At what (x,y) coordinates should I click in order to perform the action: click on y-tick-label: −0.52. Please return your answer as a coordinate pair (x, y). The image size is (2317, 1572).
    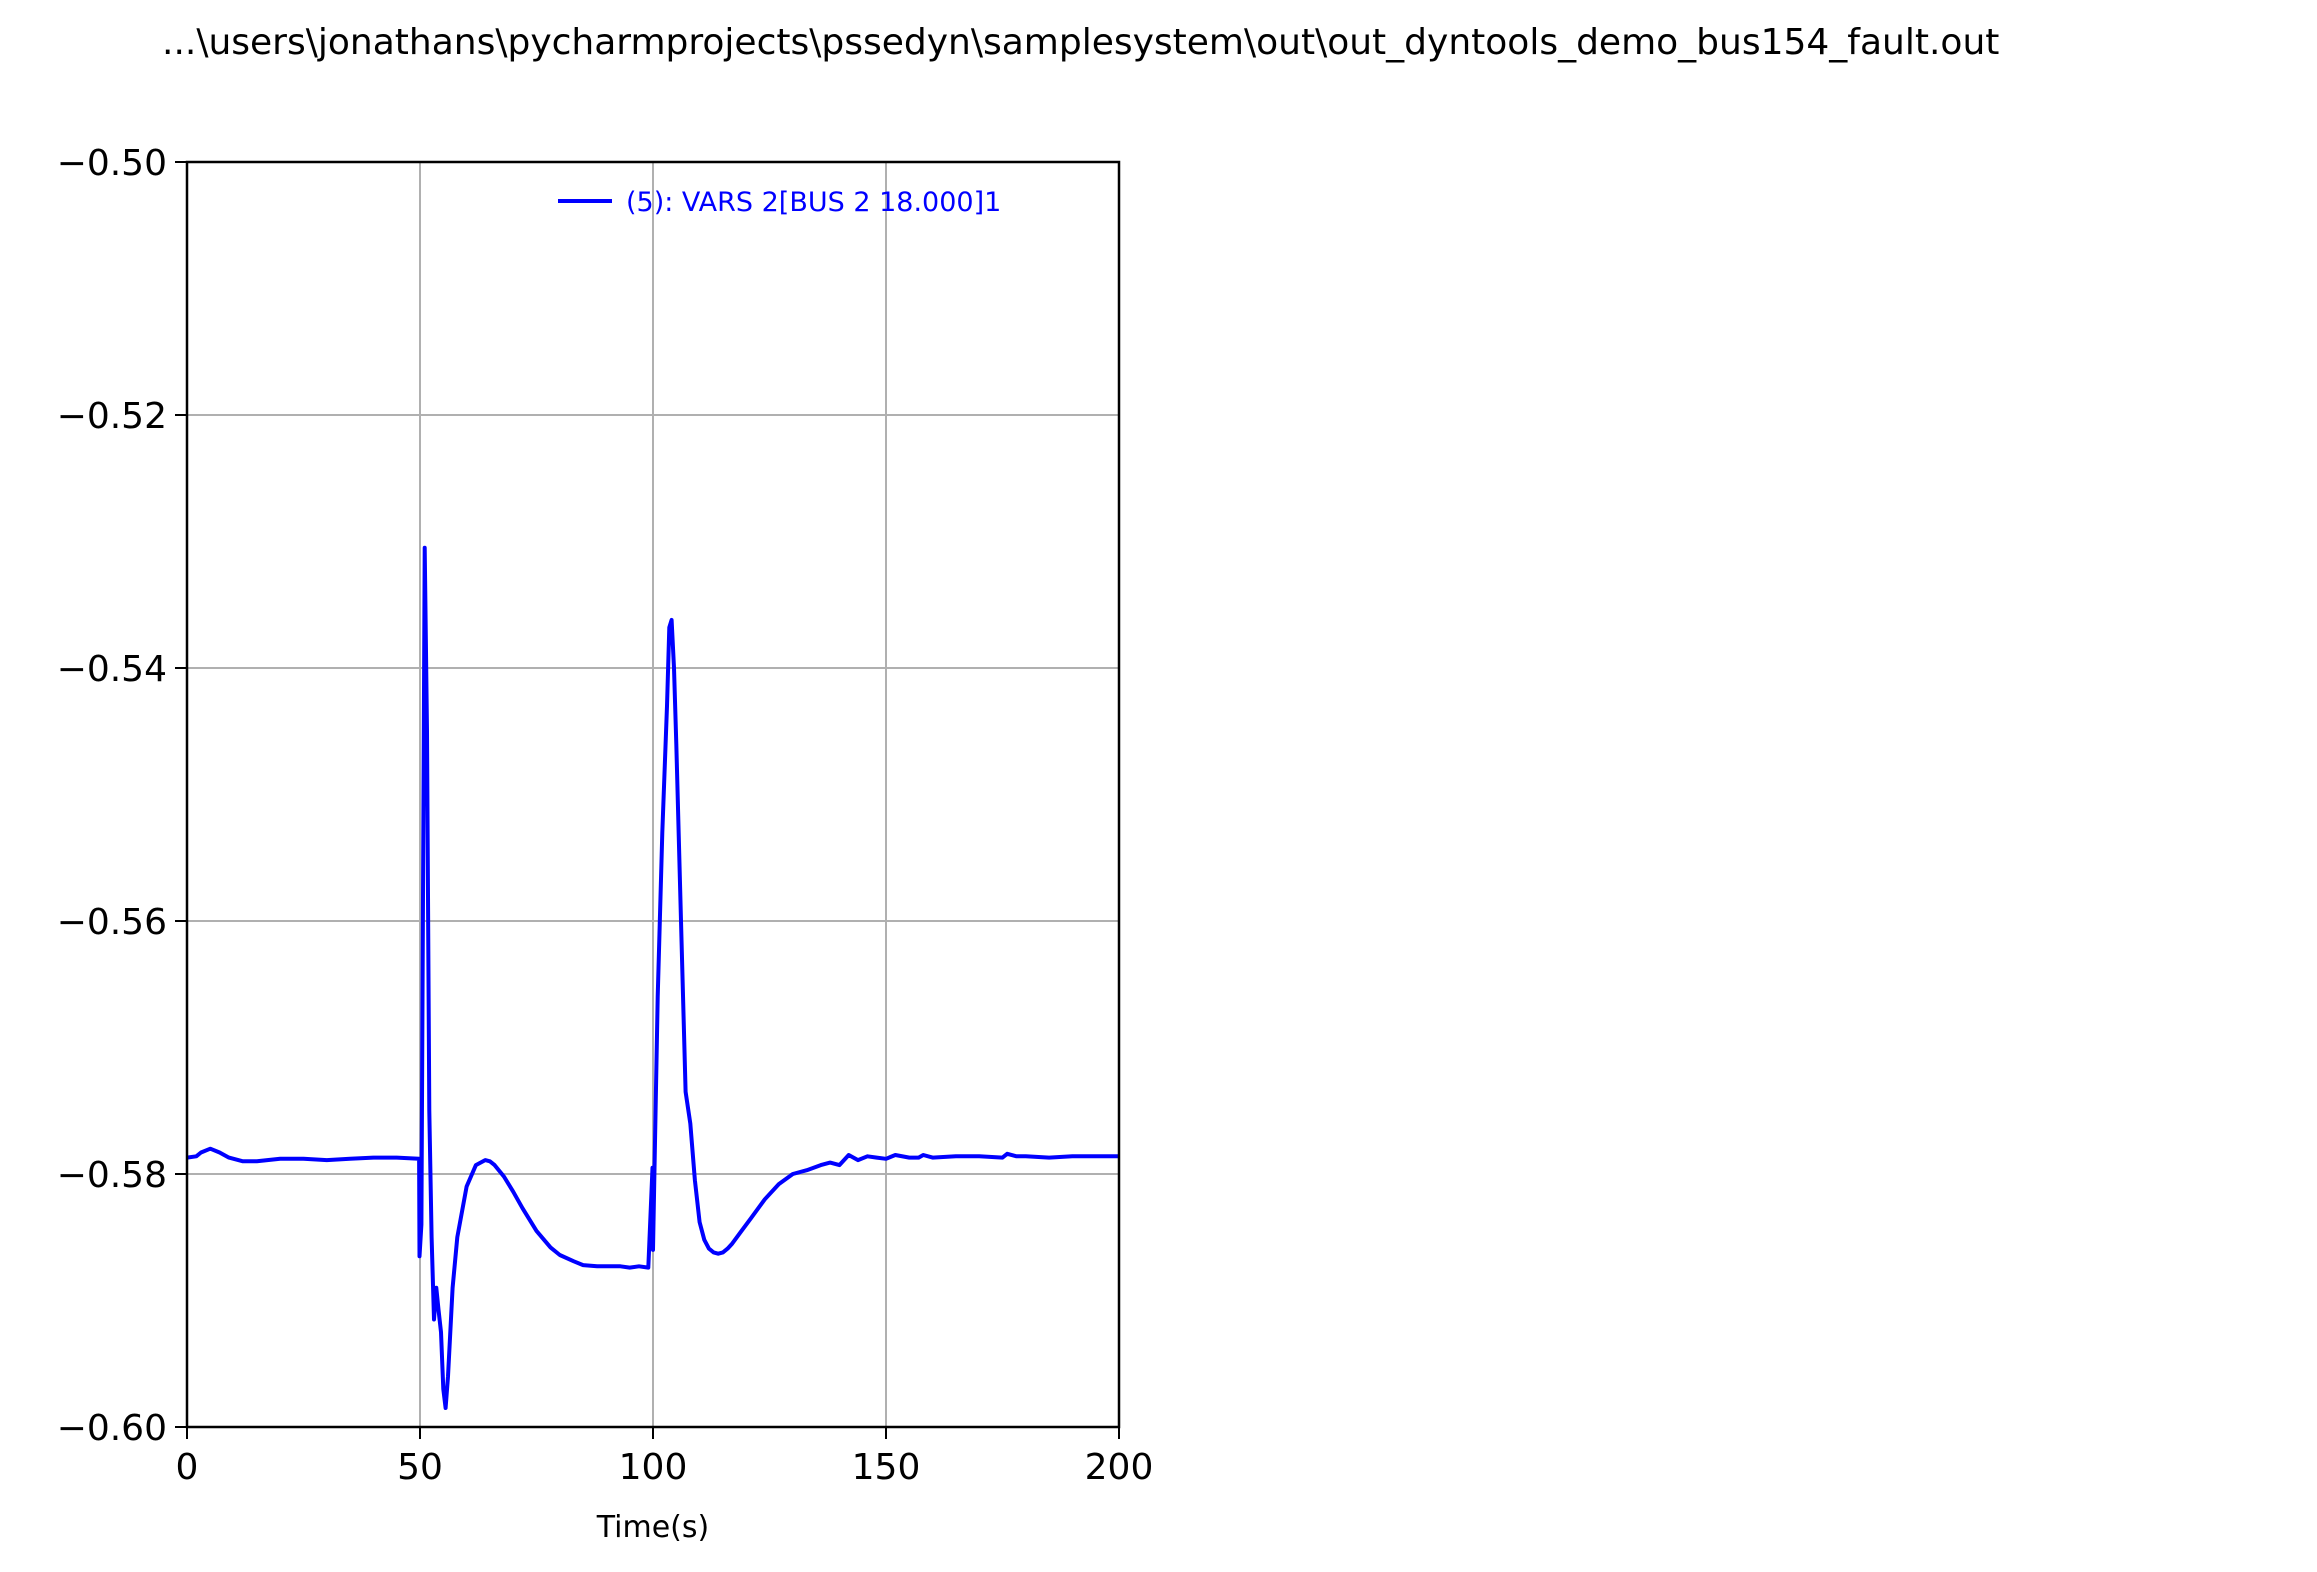
    Looking at the image, I should click on (112, 416).